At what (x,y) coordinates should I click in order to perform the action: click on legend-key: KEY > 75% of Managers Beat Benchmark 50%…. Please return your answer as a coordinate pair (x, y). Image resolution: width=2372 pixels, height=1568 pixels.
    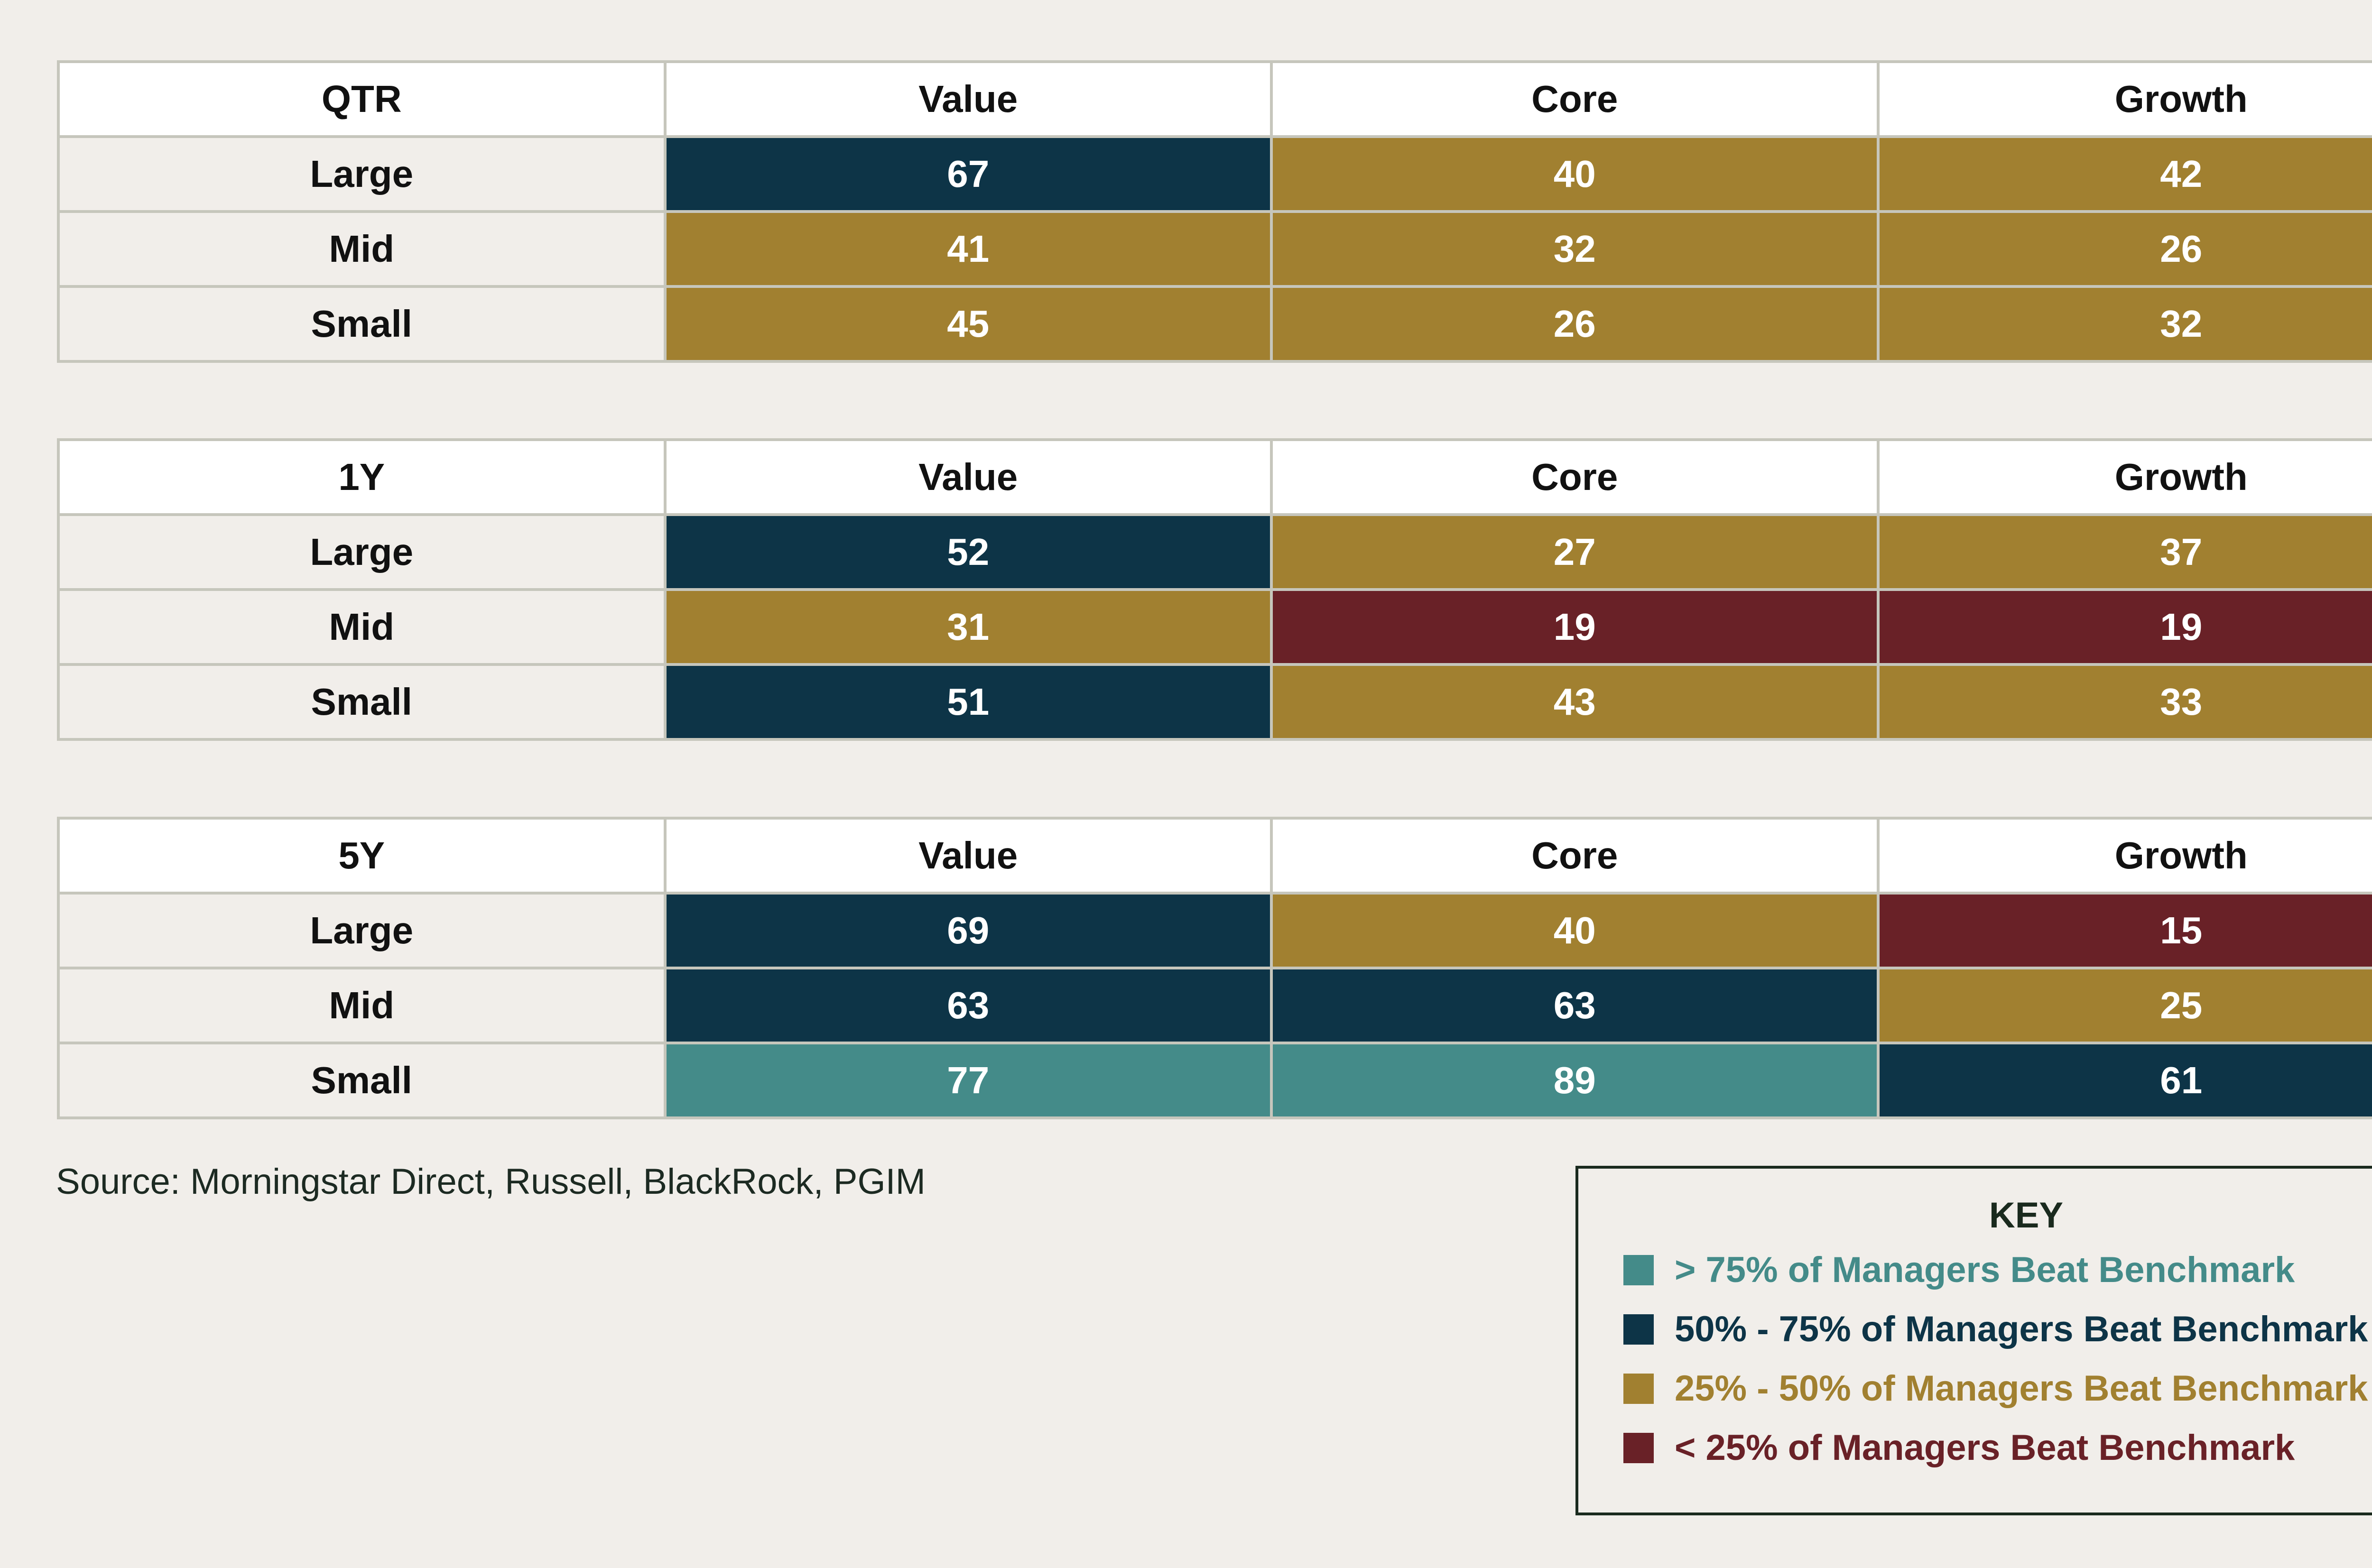
    Looking at the image, I should click on (1973, 1340).